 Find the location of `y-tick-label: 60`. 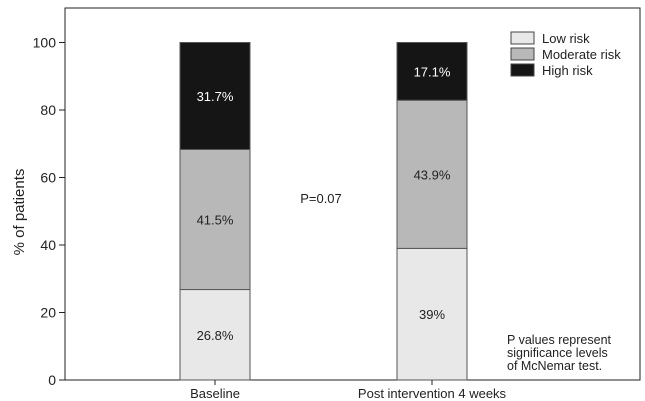

y-tick-label: 60 is located at coordinates (48, 178).